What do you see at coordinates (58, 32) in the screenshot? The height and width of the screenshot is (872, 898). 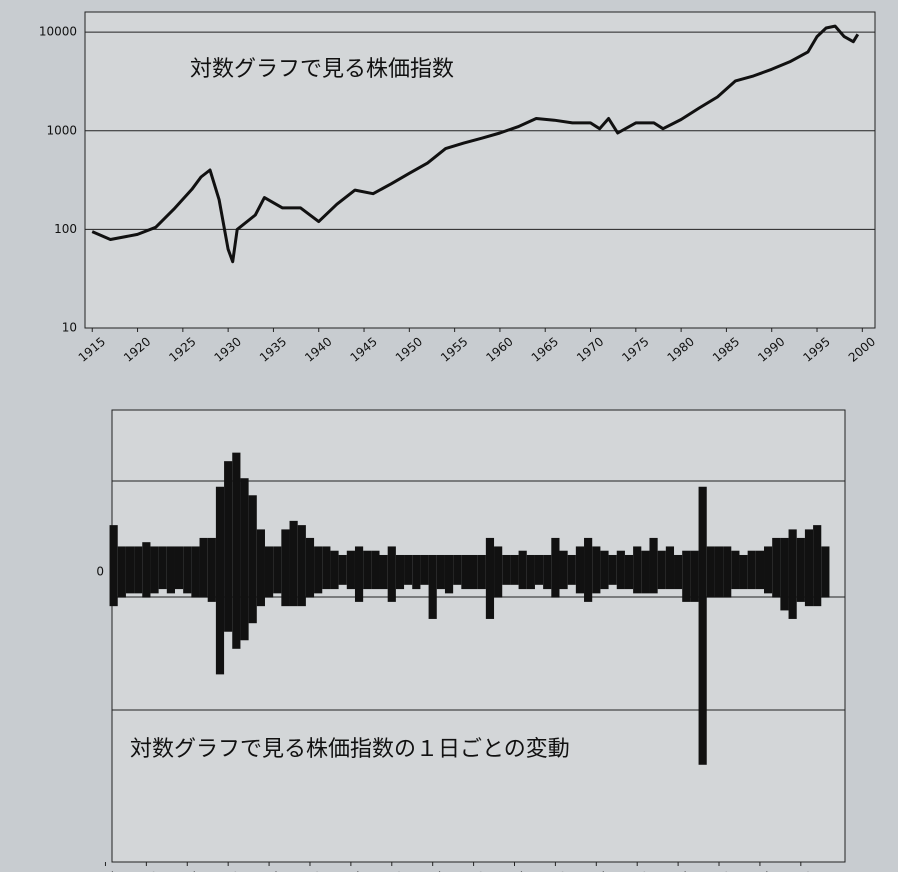 I see `y-tick-label: 10000` at bounding box center [58, 32].